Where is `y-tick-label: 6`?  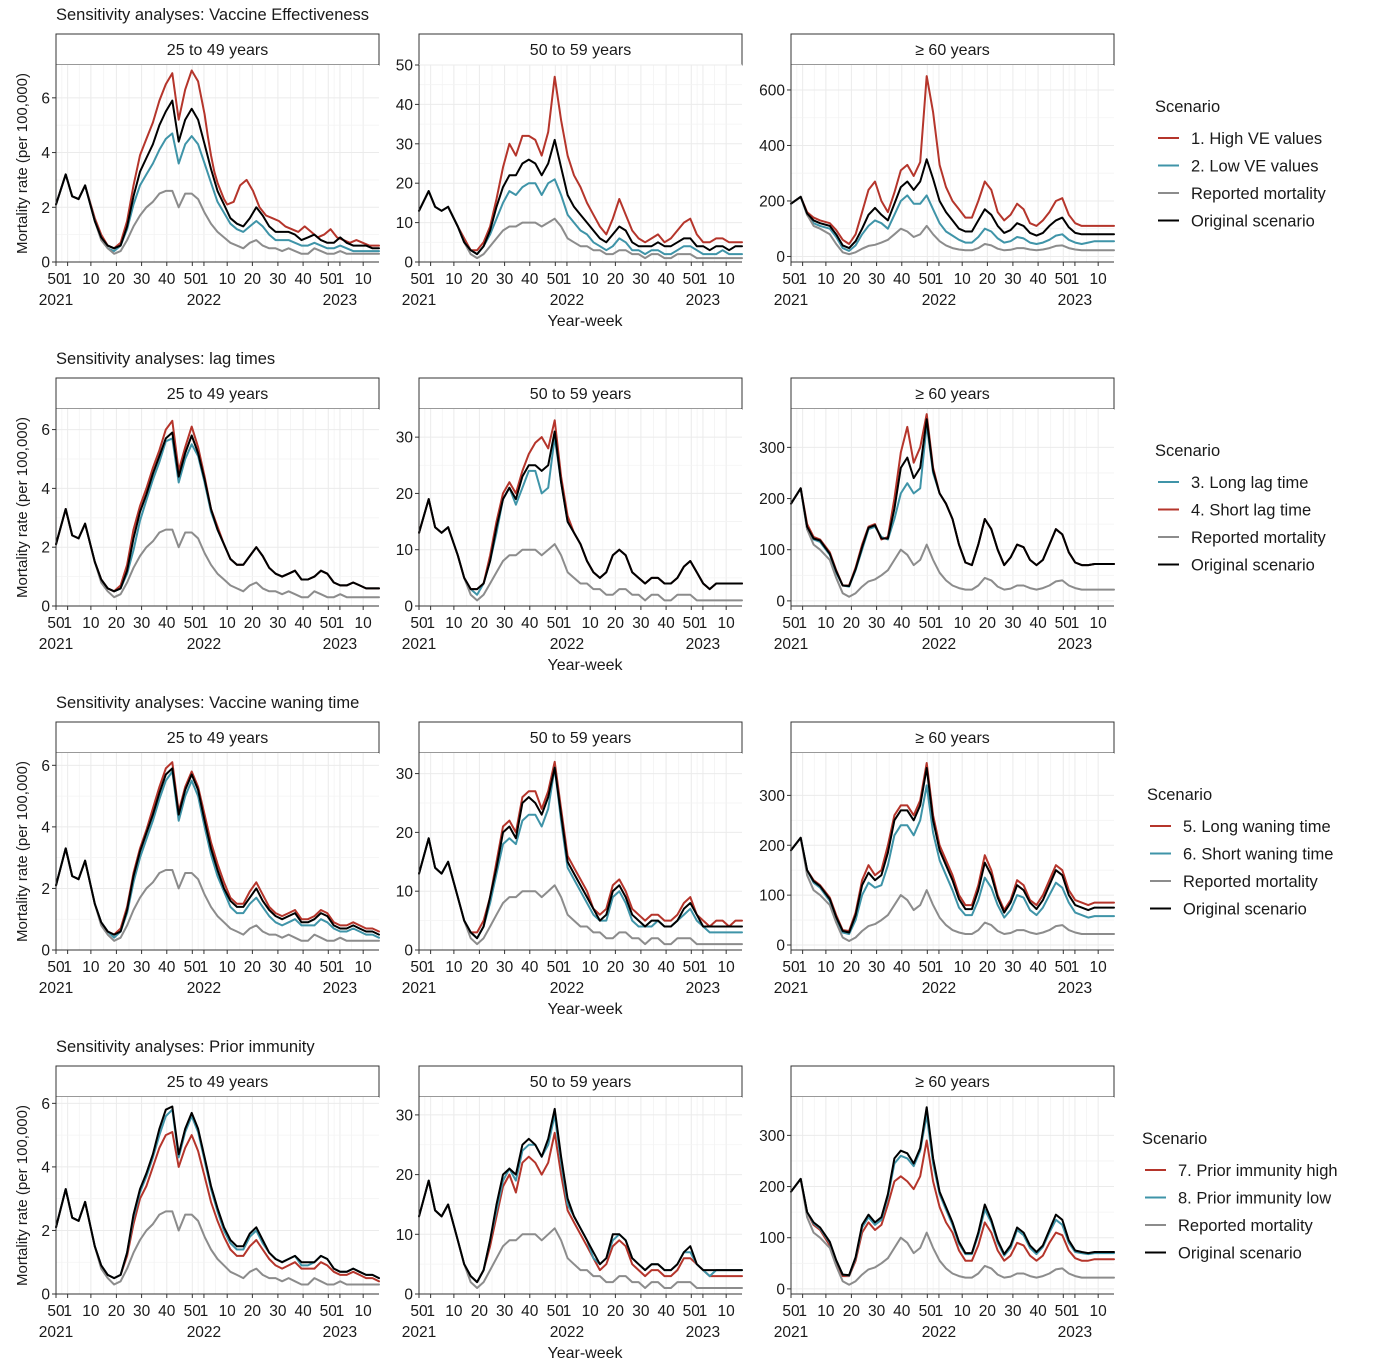 y-tick-label: 6 is located at coordinates (45, 1104).